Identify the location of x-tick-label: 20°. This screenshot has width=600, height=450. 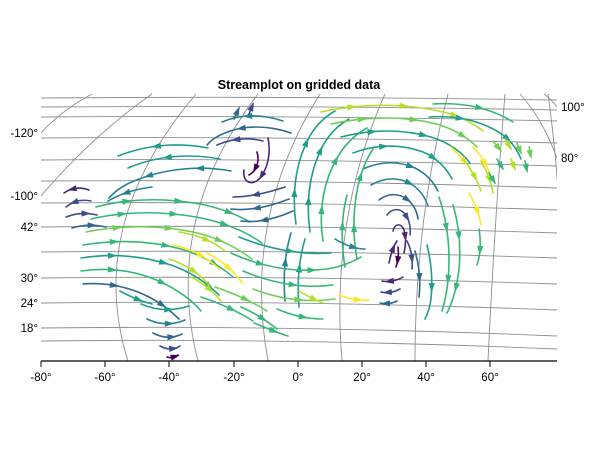
(361, 378).